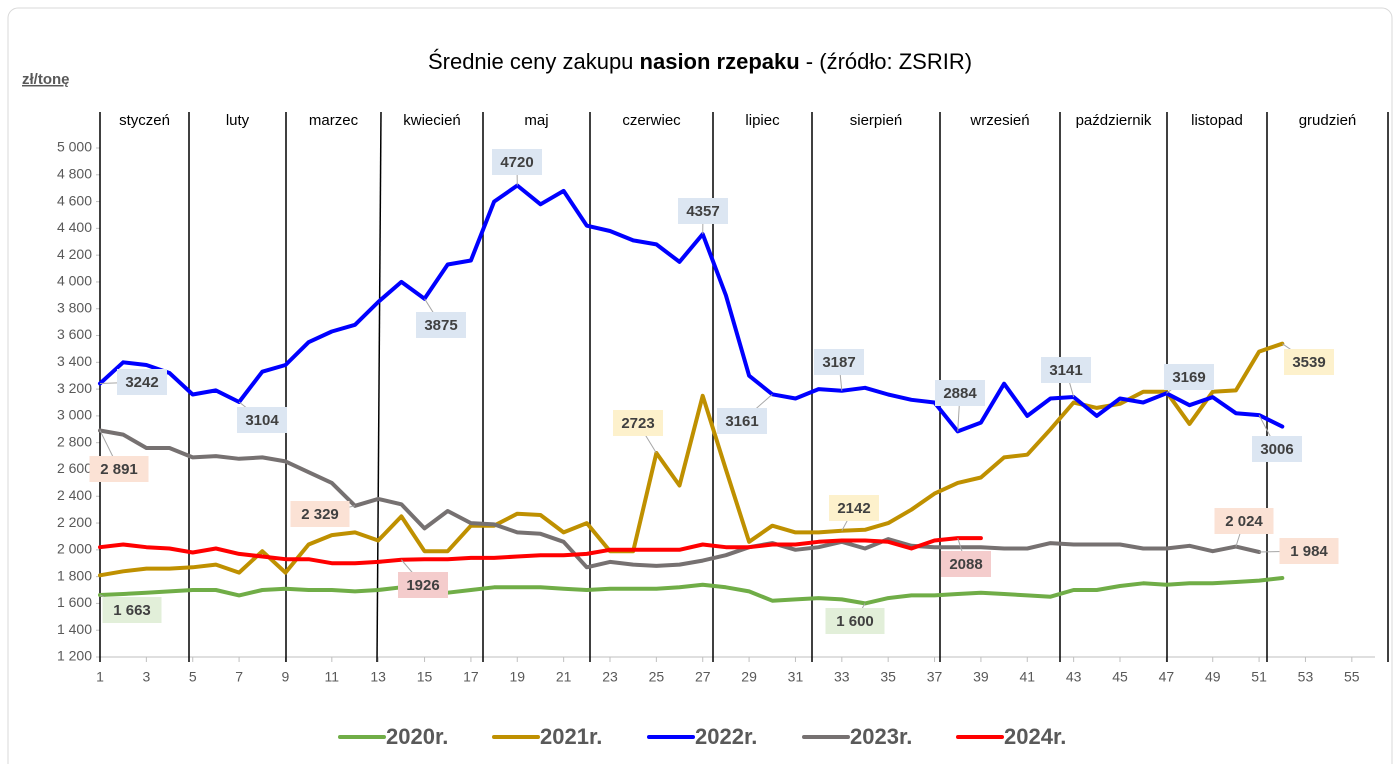 The width and height of the screenshot is (1400, 769). Describe the element at coordinates (838, 362) in the screenshot. I see `annotation-label: 3187` at that location.